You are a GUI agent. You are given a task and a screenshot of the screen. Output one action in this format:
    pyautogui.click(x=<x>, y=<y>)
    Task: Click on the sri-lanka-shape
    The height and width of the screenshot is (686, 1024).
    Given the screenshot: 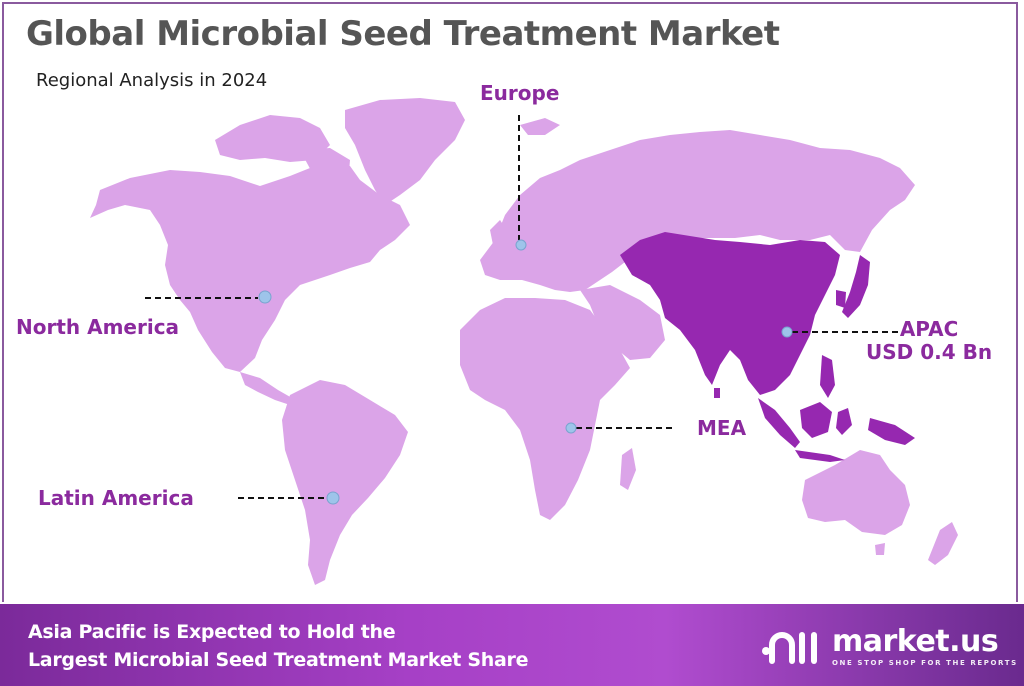 What is the action you would take?
    pyautogui.click(x=717, y=393)
    